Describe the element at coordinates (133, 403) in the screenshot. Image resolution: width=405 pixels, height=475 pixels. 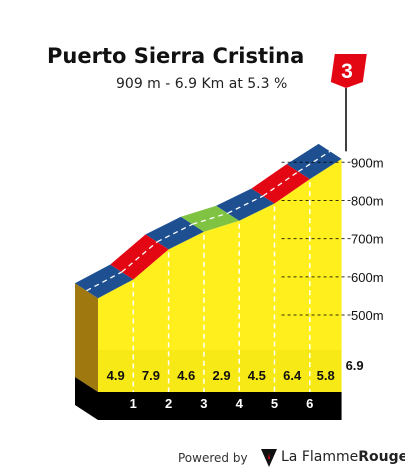
I see `km-label: 1` at that location.